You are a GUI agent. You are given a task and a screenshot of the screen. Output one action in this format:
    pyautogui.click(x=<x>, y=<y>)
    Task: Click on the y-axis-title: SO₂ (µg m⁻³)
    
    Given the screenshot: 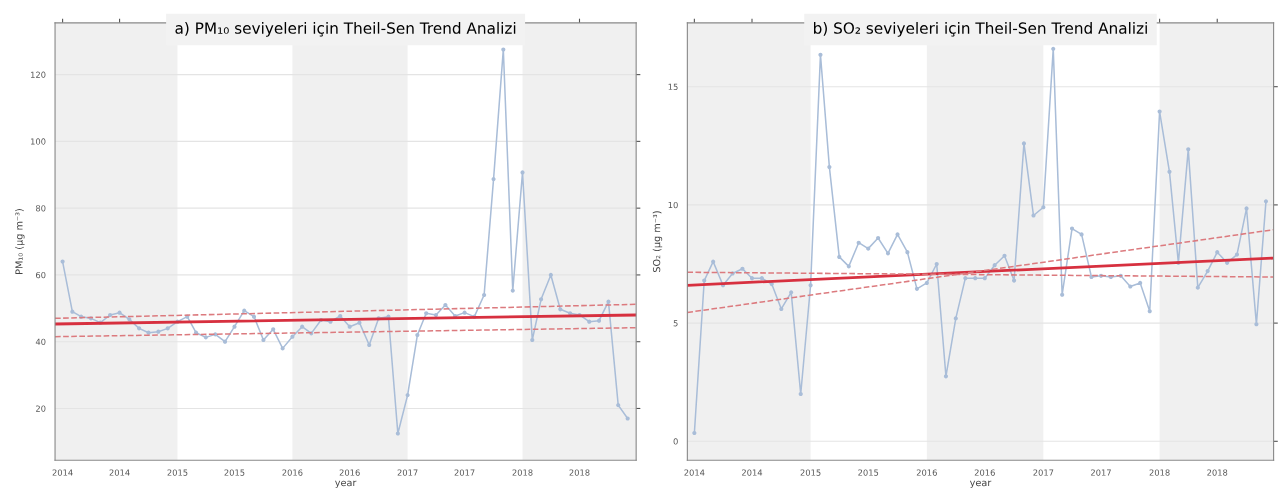 What is the action you would take?
    pyautogui.click(x=657, y=242)
    